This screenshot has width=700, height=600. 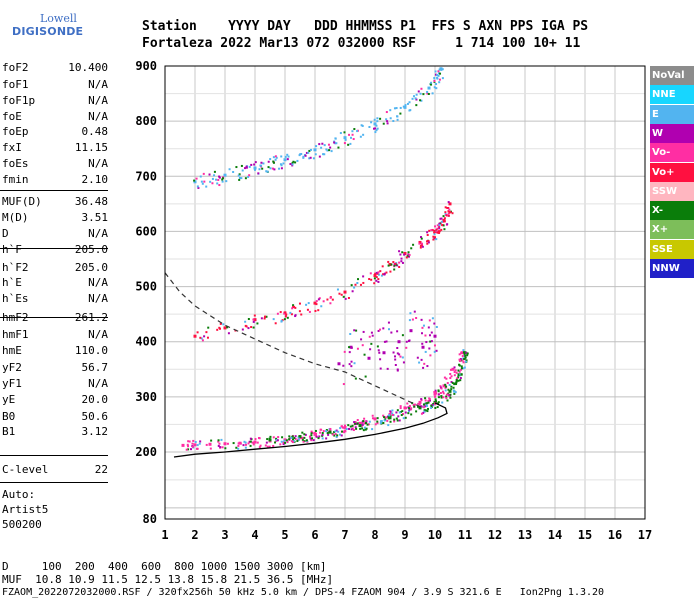 What do you see at coordinates (368, 398) in the screenshot?
I see `series-X-` at bounding box center [368, 398].